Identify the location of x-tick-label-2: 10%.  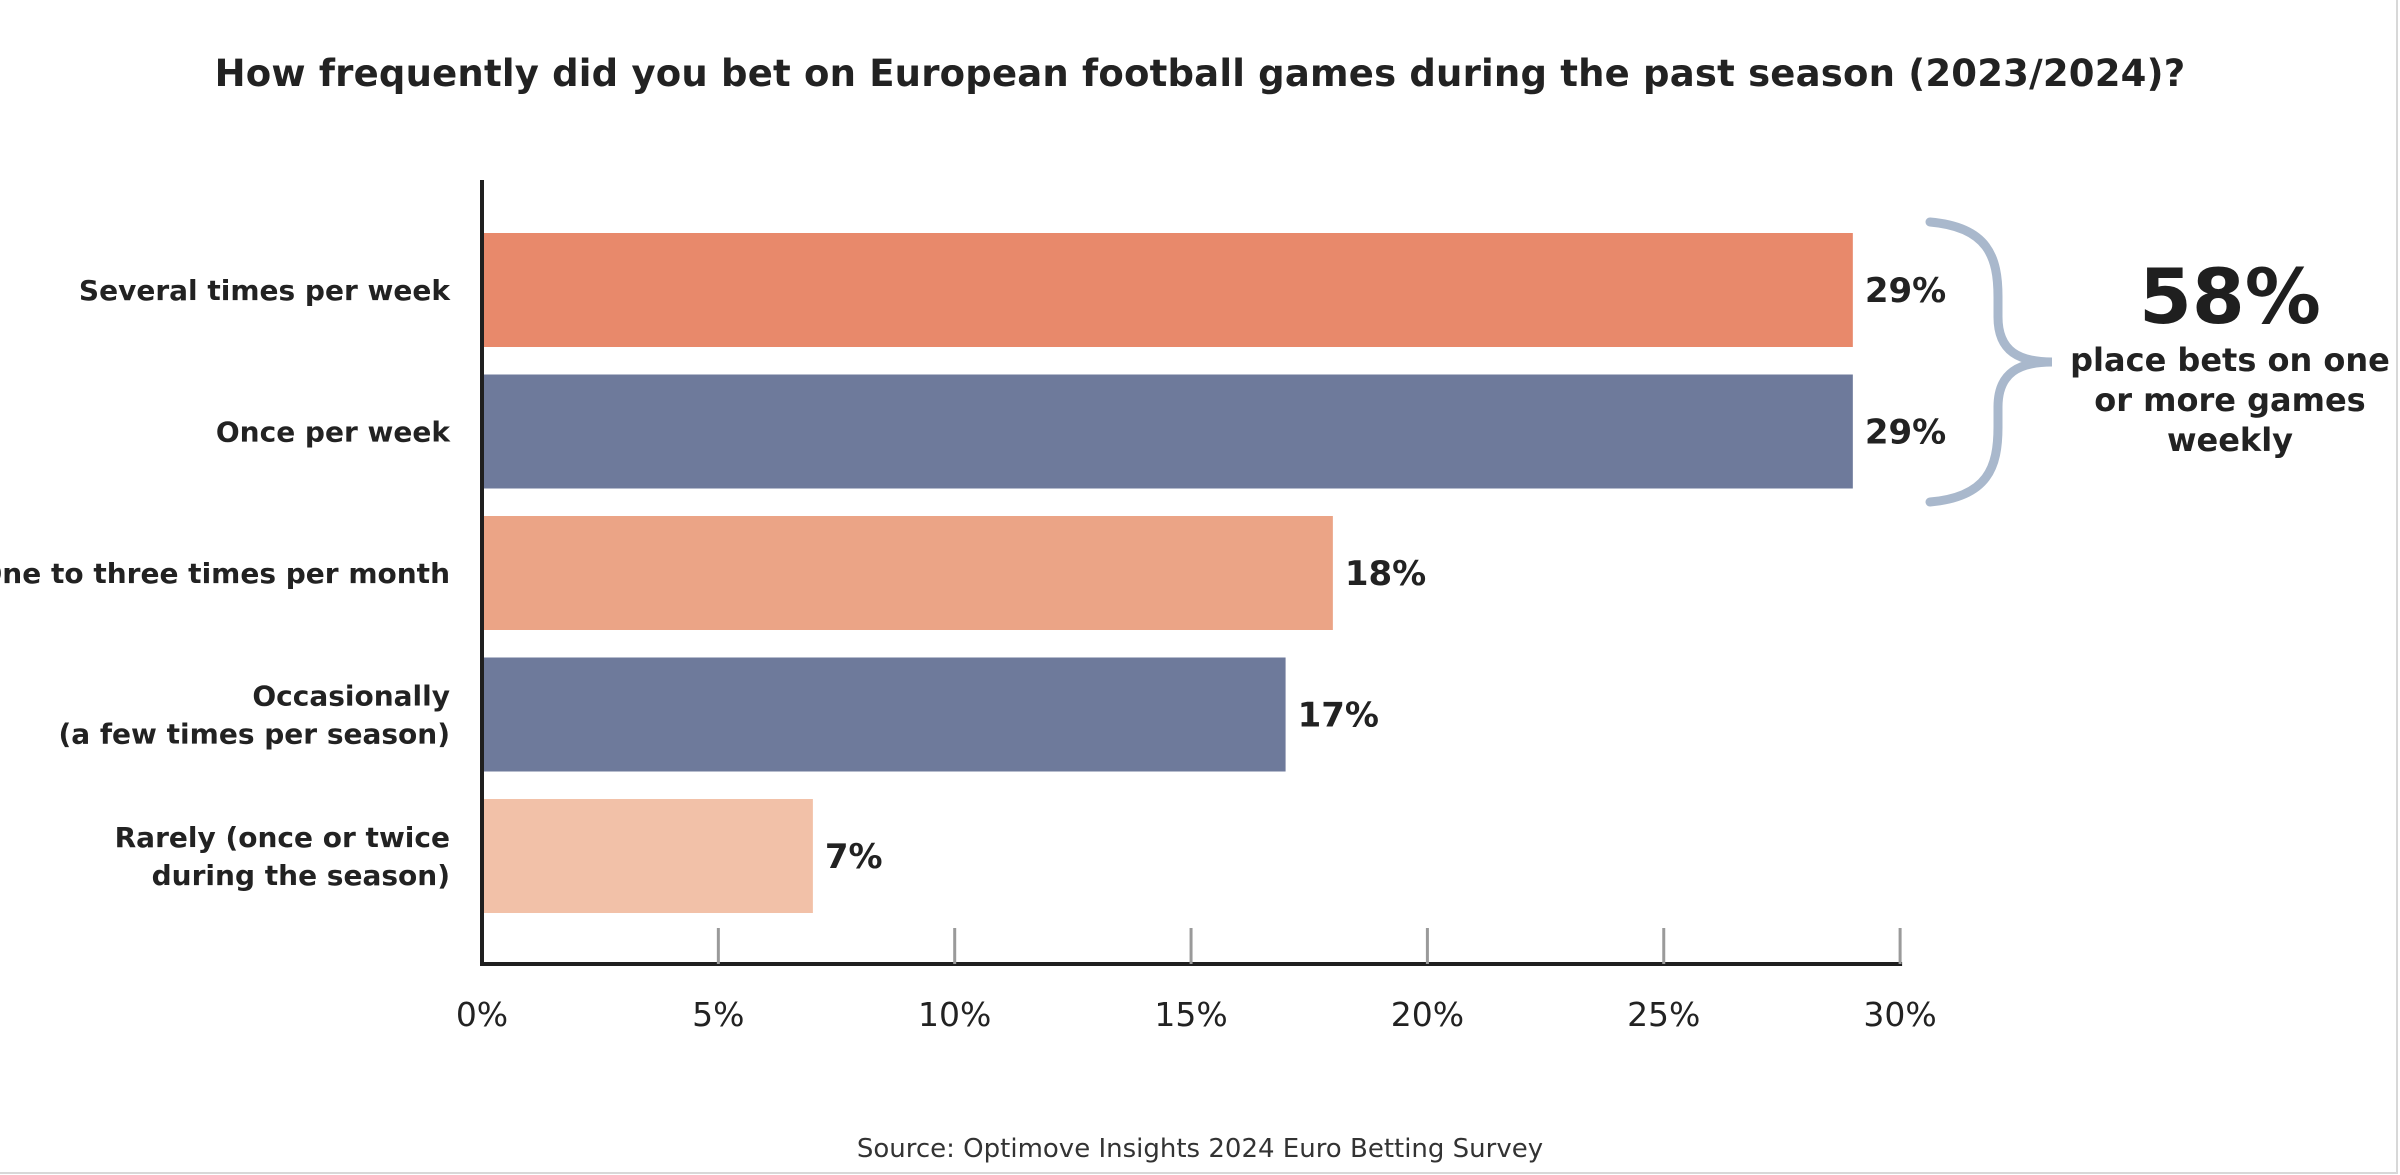
(954, 1014).